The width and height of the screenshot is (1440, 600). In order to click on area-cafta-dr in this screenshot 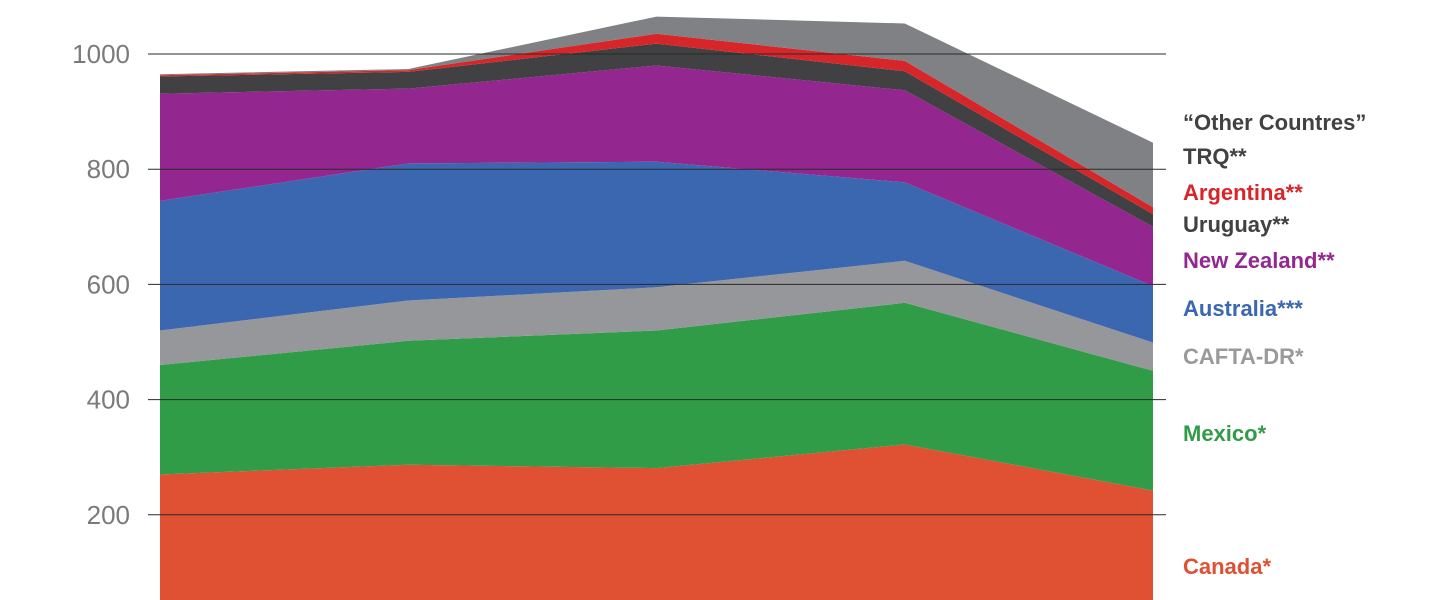, I will do `click(656, 315)`.